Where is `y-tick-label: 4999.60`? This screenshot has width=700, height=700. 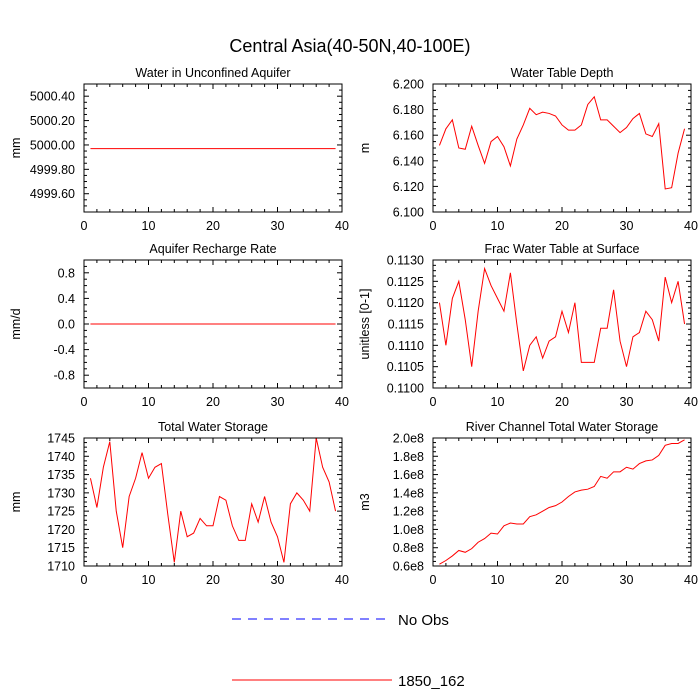 y-tick-label: 4999.60 is located at coordinates (52, 194).